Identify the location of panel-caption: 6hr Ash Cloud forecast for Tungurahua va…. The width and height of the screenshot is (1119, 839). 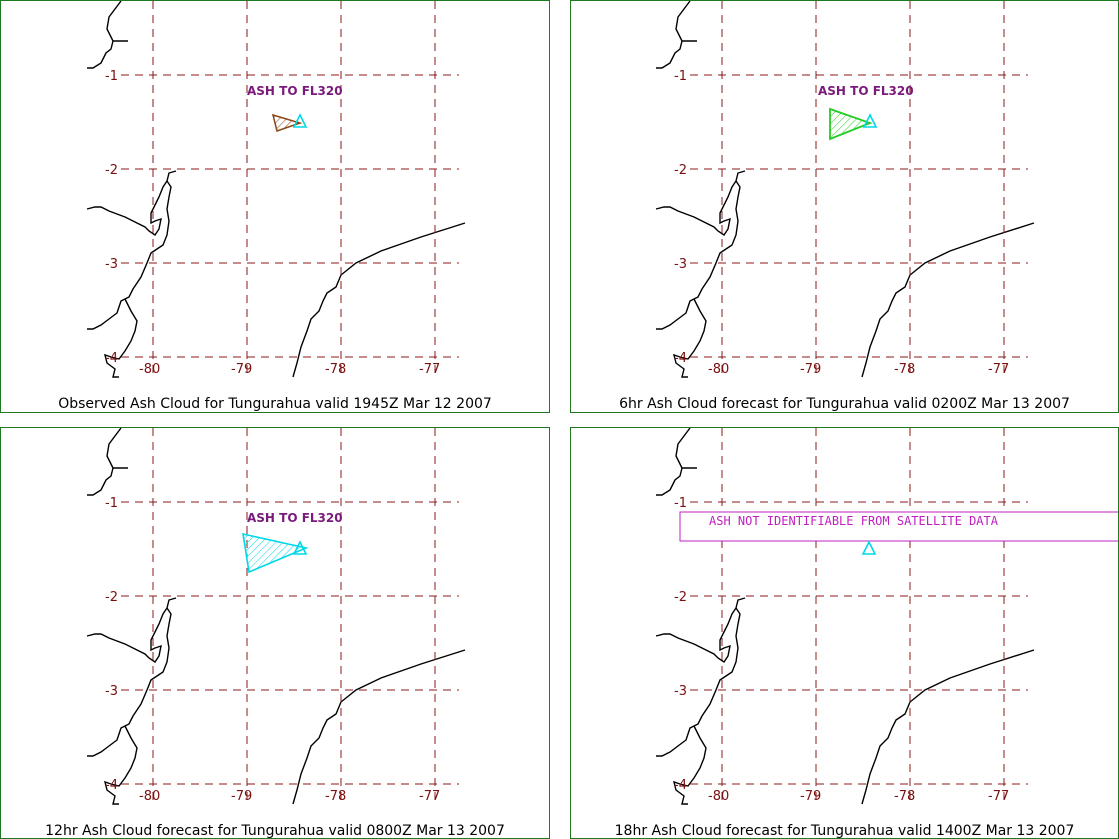
(844, 404).